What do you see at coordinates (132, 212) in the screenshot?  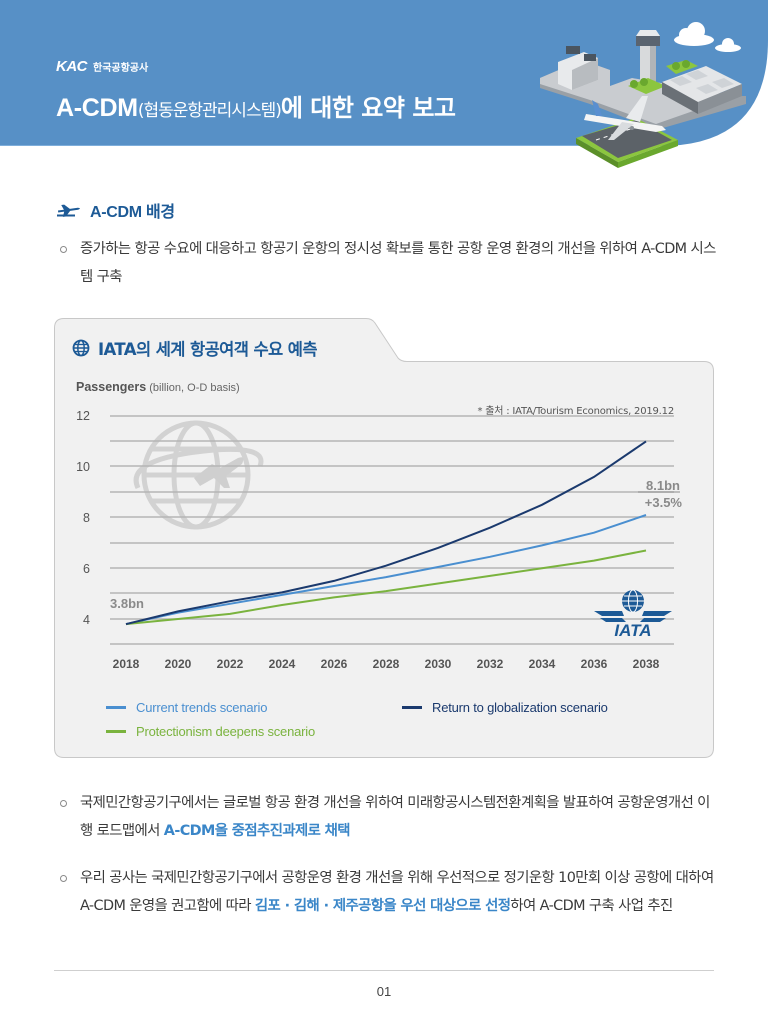 I see `section-heading-label: A-CDM 배경` at bounding box center [132, 212].